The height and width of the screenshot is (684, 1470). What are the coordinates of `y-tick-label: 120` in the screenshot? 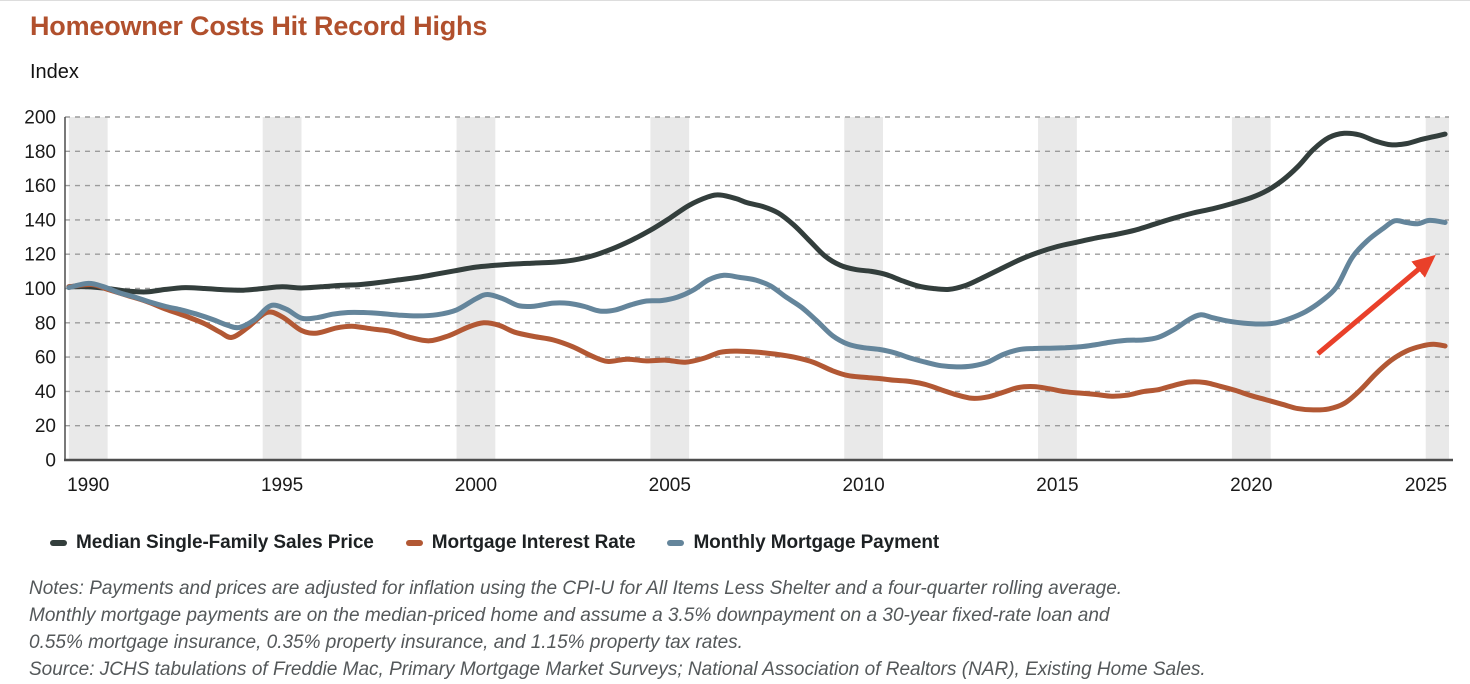 It's located at (40, 255).